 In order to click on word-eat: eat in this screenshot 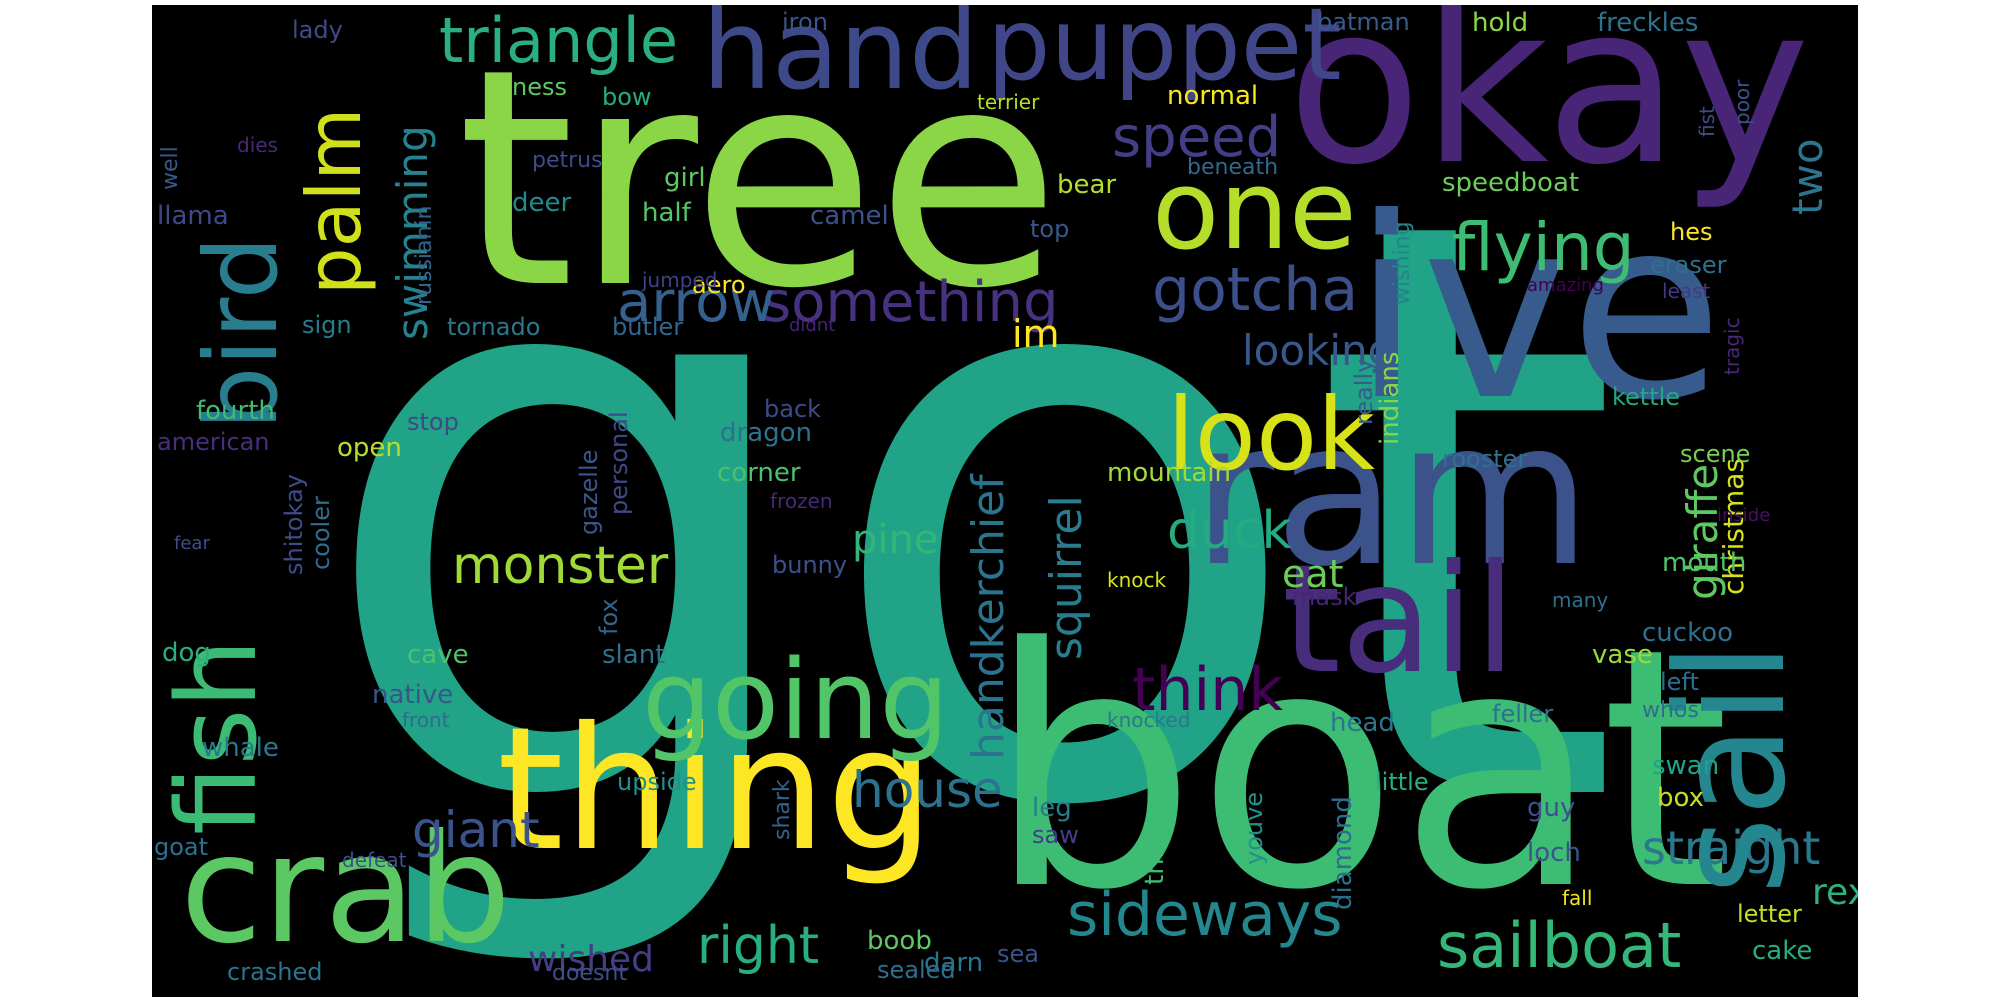, I will do `click(1313, 574)`.